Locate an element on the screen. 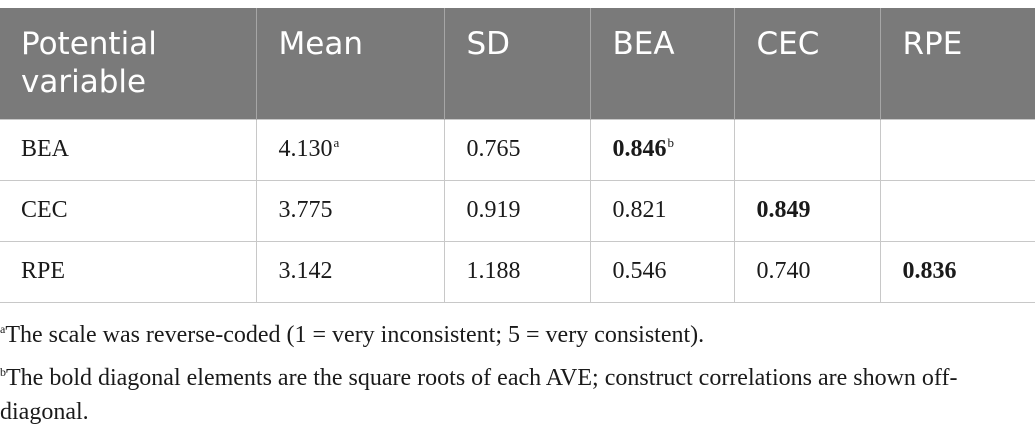 This screenshot has height=438, width=1035. cell-cec: 0.740 is located at coordinates (807, 272).